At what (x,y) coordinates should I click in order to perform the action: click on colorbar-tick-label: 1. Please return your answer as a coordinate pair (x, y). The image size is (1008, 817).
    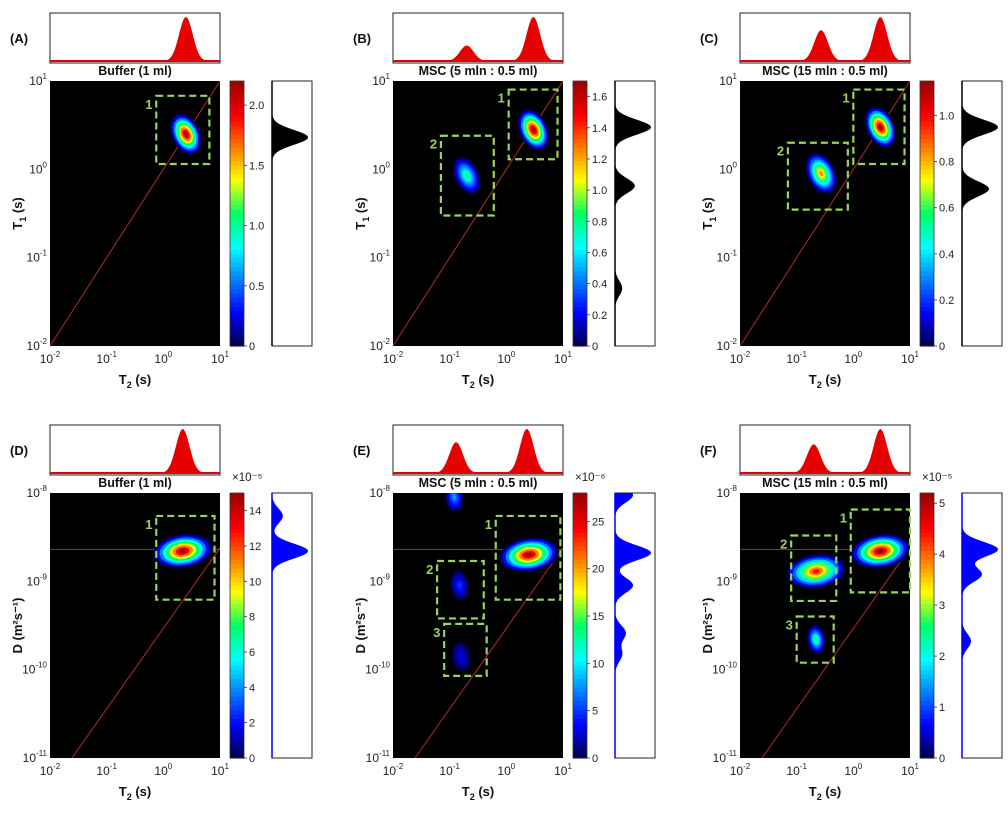
    Looking at the image, I should click on (942, 708).